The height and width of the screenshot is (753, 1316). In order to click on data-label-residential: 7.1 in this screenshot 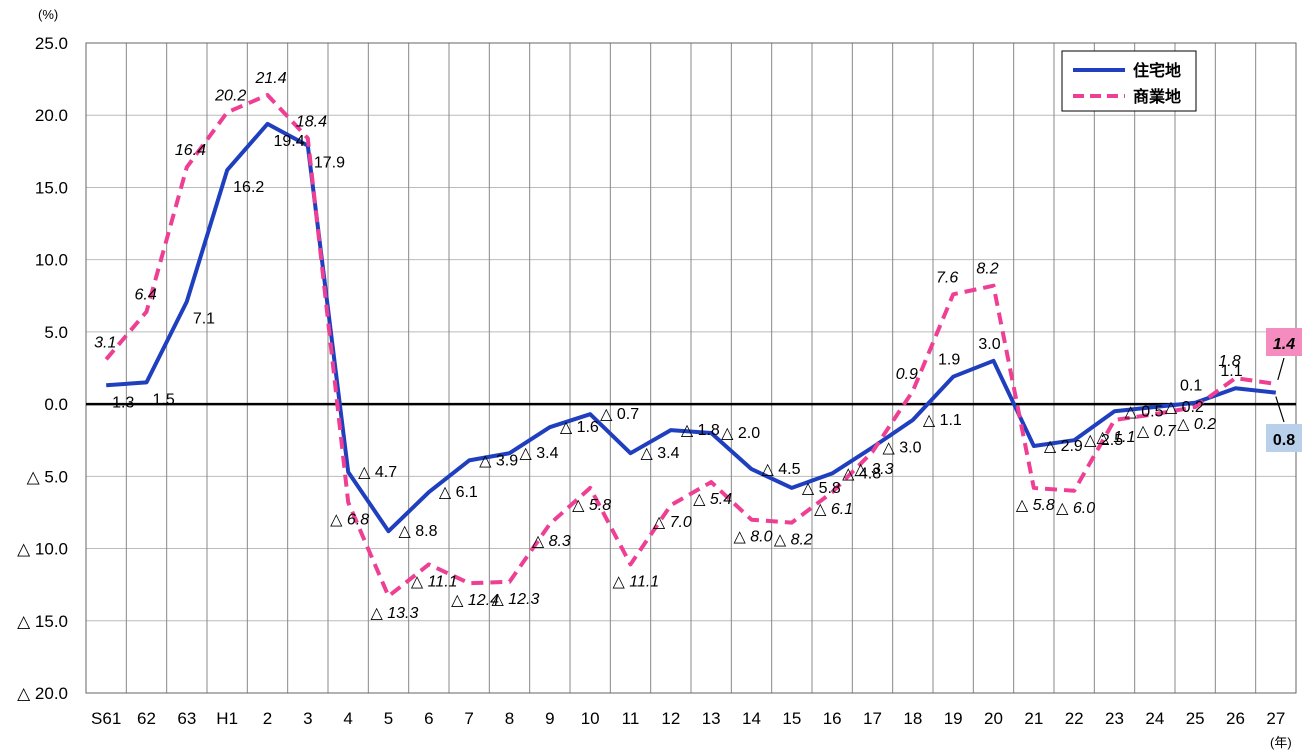, I will do `click(204, 319)`.